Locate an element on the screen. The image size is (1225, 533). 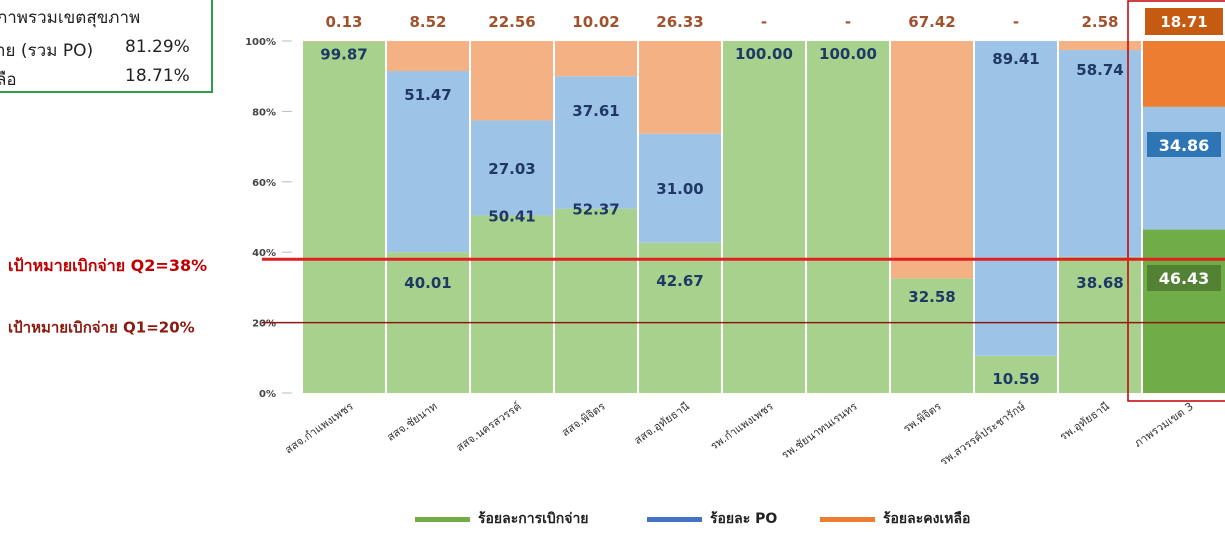
top-value-label: 22.56 is located at coordinates (511, 22).